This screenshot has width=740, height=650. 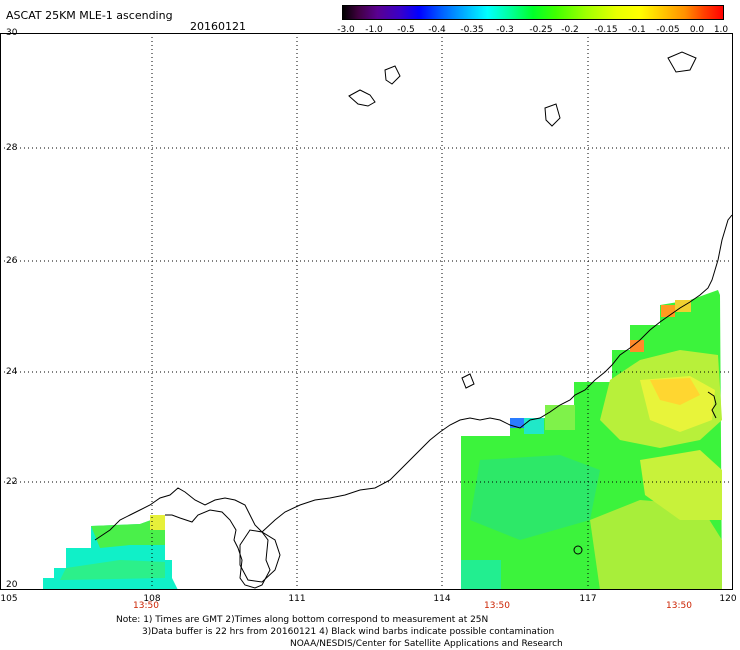 I want to click on coast-taiwan, so click(x=712, y=405).